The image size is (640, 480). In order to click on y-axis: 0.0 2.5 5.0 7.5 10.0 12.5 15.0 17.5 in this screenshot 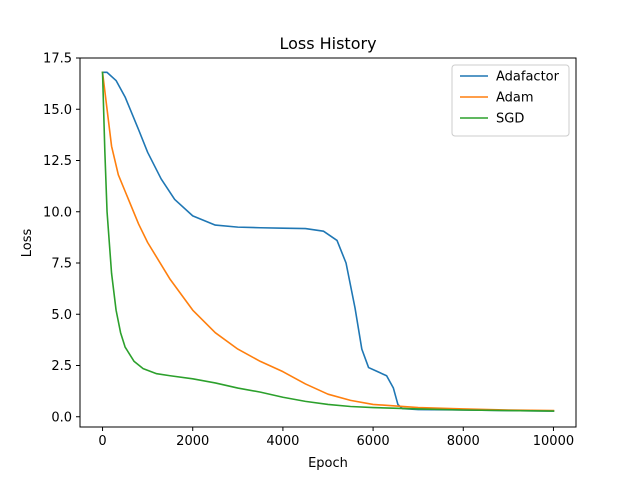, I will do `click(61, 238)`.